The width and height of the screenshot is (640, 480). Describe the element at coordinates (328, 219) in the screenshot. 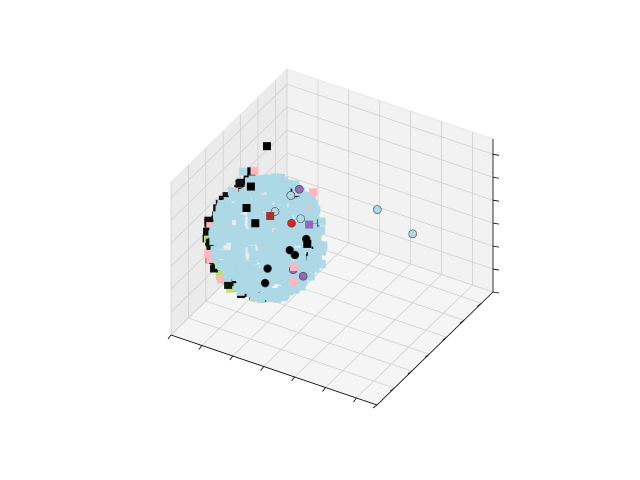

I see `data-points` at that location.